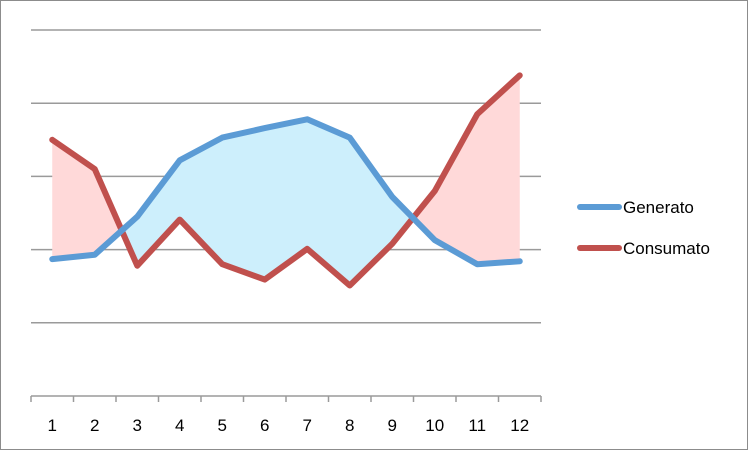 This screenshot has width=748, height=451. Describe the element at coordinates (666, 248) in the screenshot. I see `legend-label: Consumato` at that location.